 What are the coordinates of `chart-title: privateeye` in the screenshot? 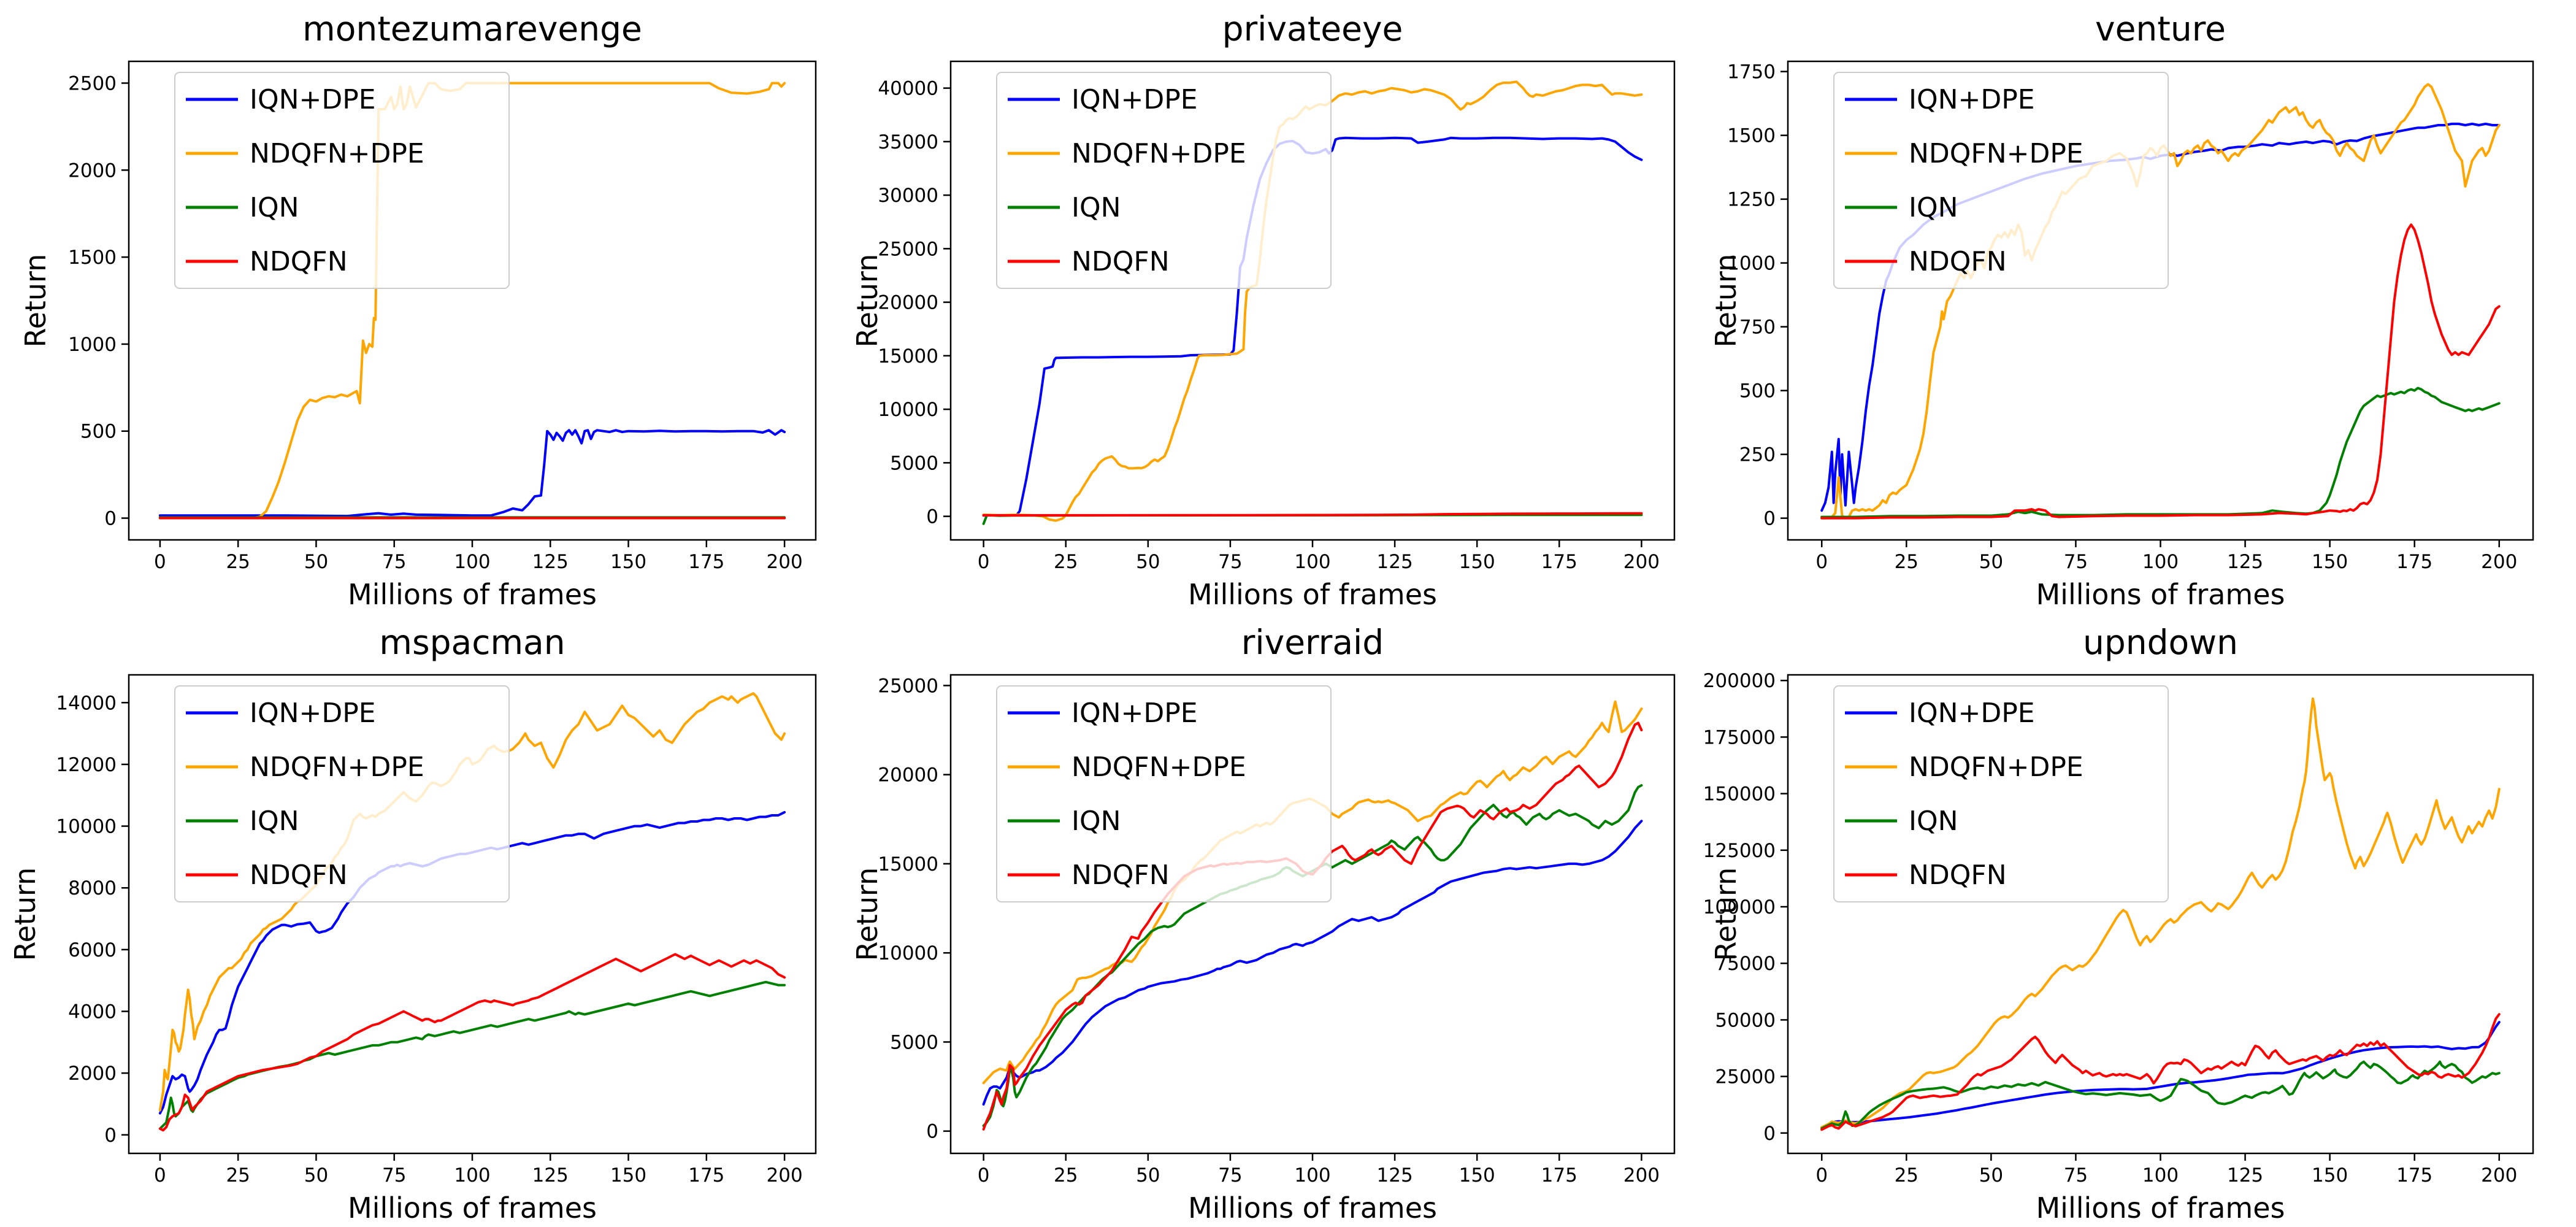 It's located at (1312, 29).